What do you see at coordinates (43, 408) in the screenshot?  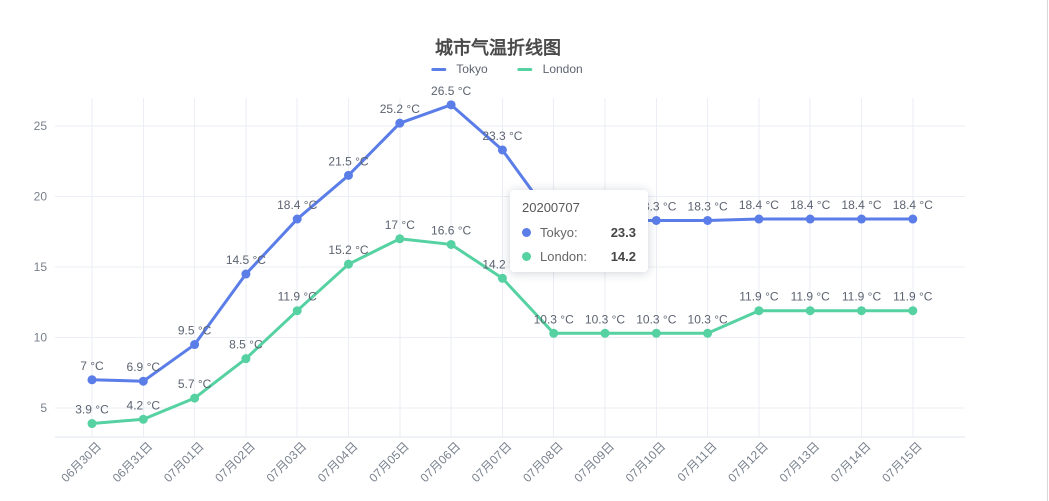 I see `y-axis-label: 5` at bounding box center [43, 408].